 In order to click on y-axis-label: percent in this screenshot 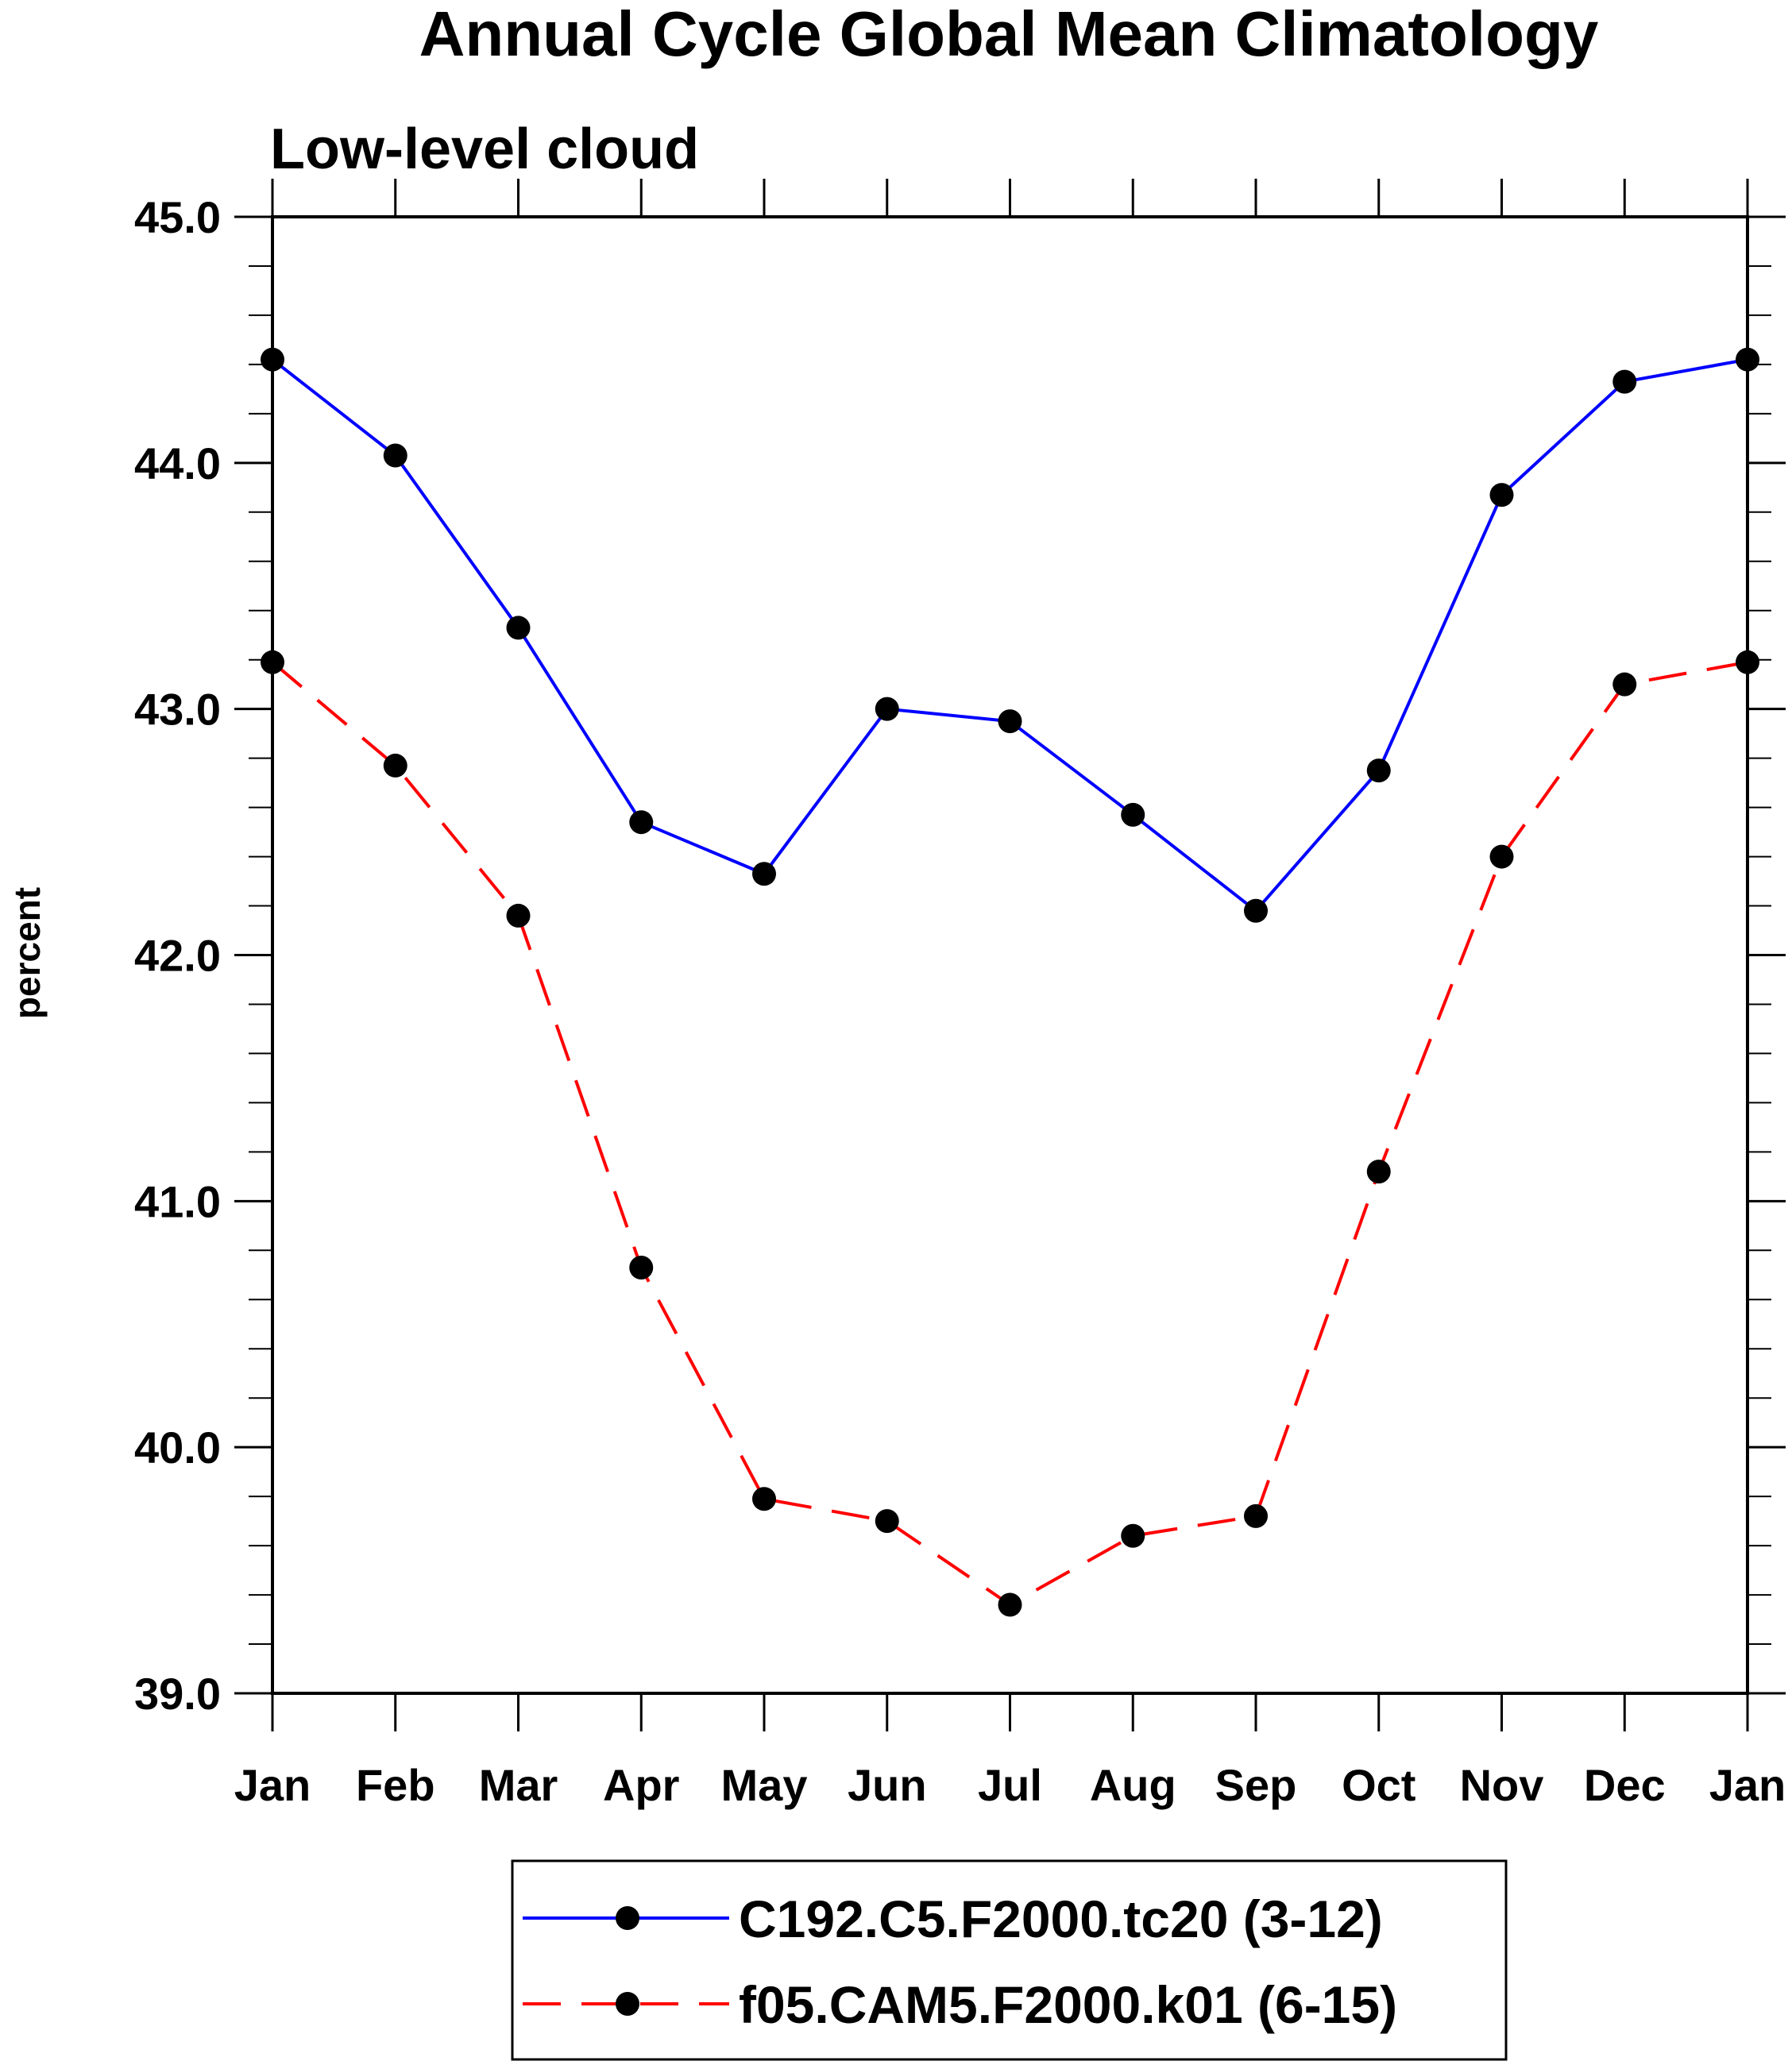, I will do `click(27, 953)`.